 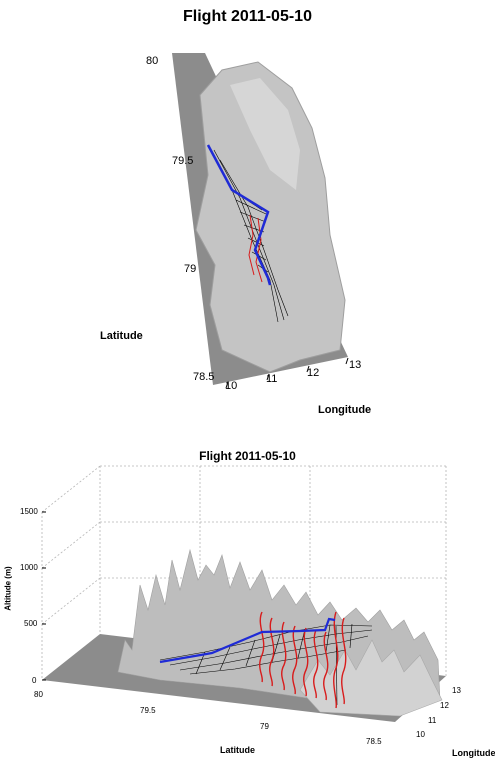 I want to click on chart2-lat-tick-2: 79.5, so click(x=148, y=710).